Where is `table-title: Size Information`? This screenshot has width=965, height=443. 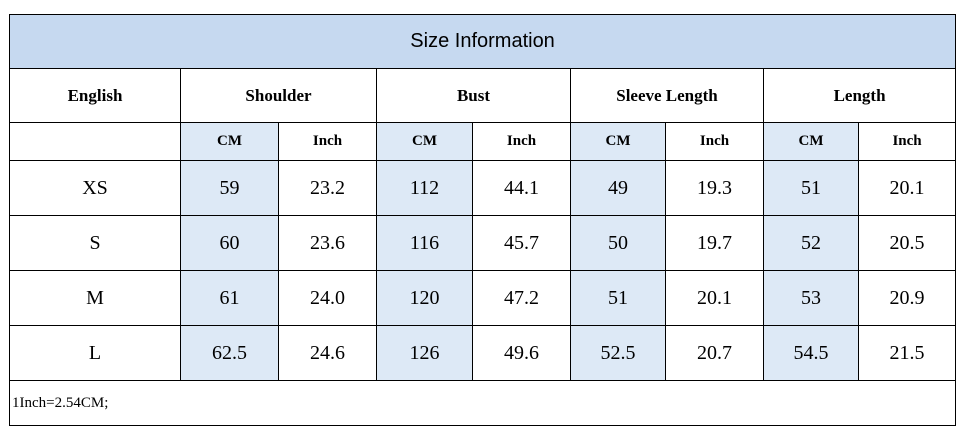
table-title: Size Information is located at coordinates (482, 41).